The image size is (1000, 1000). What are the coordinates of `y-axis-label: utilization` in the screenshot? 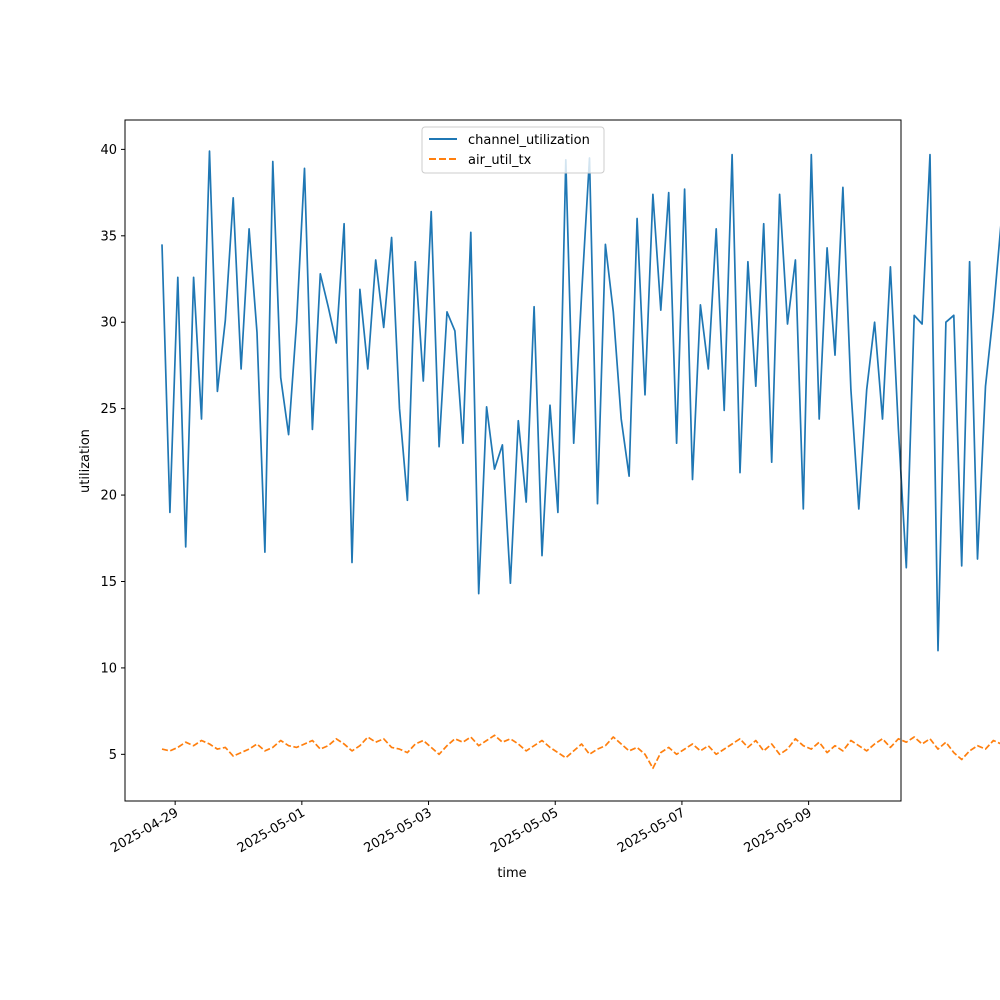 It's located at (85, 461).